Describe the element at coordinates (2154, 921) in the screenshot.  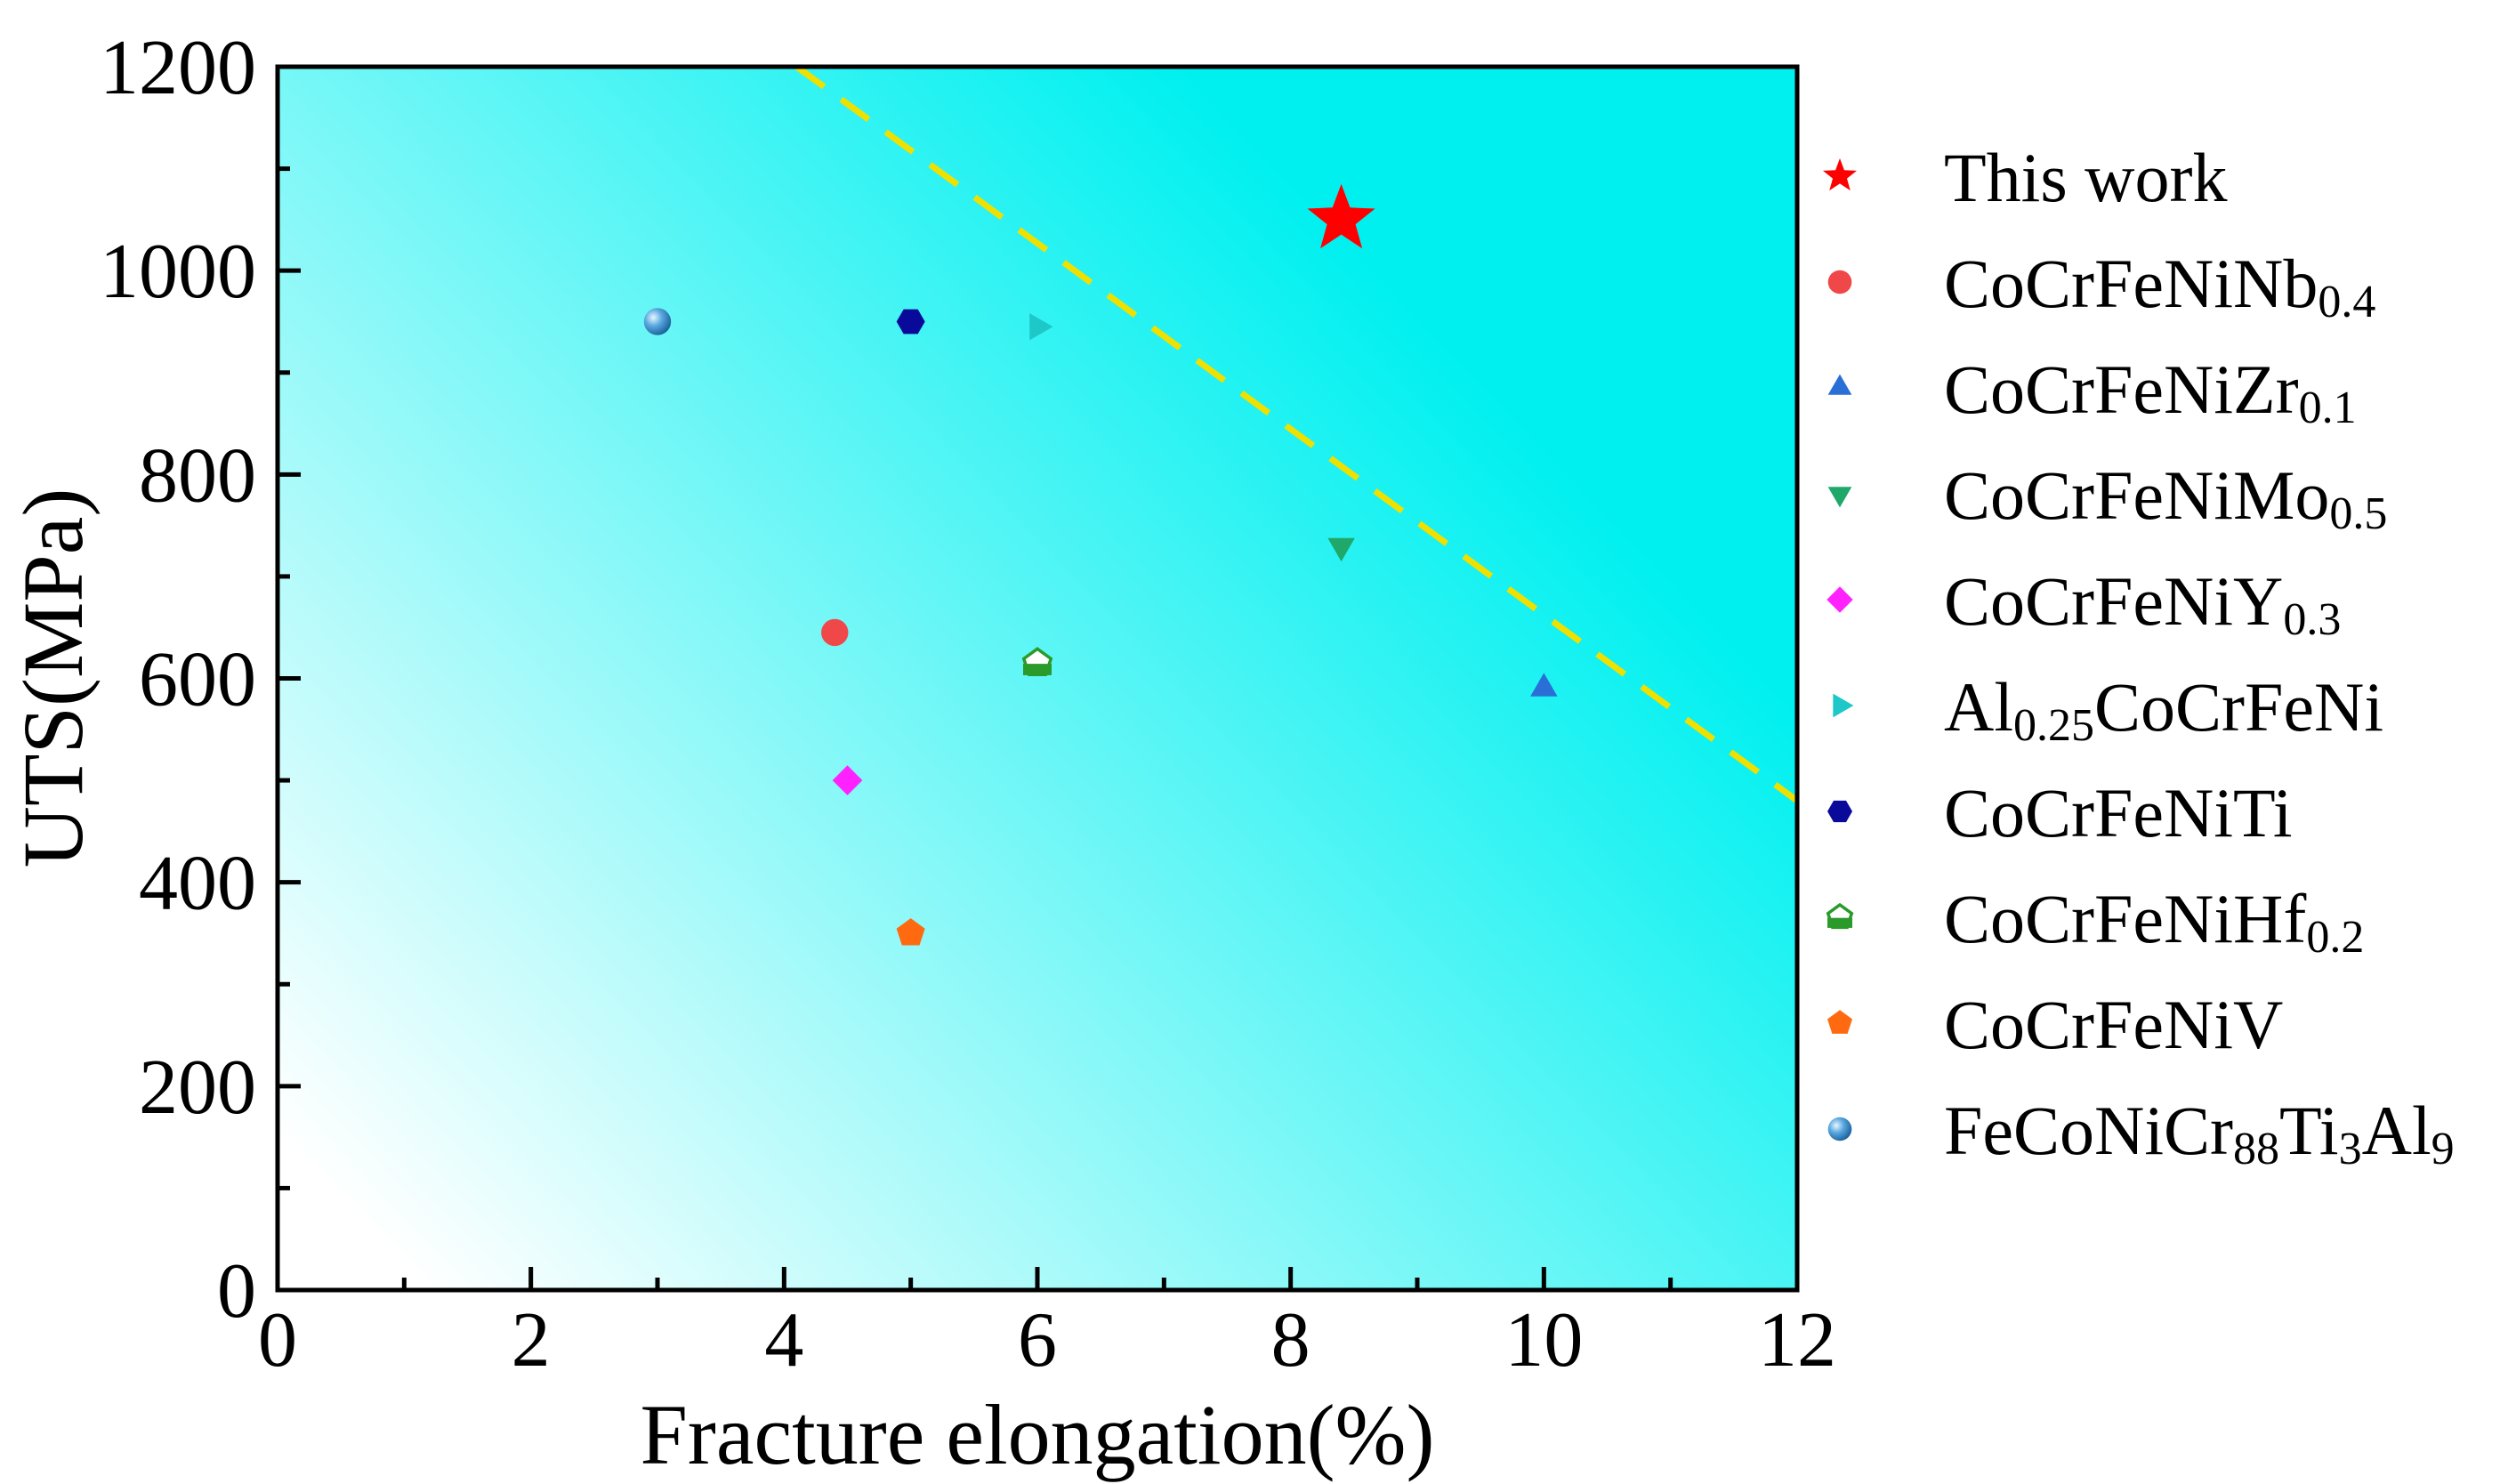
I see `legend-label: CoCrFeNiHf0.2` at that location.